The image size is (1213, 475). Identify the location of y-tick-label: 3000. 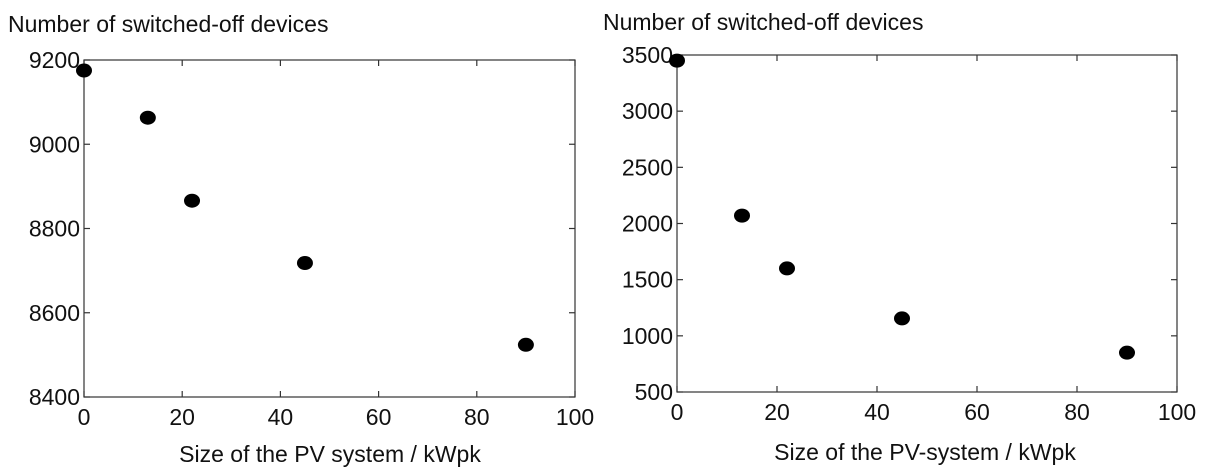
(647, 111).